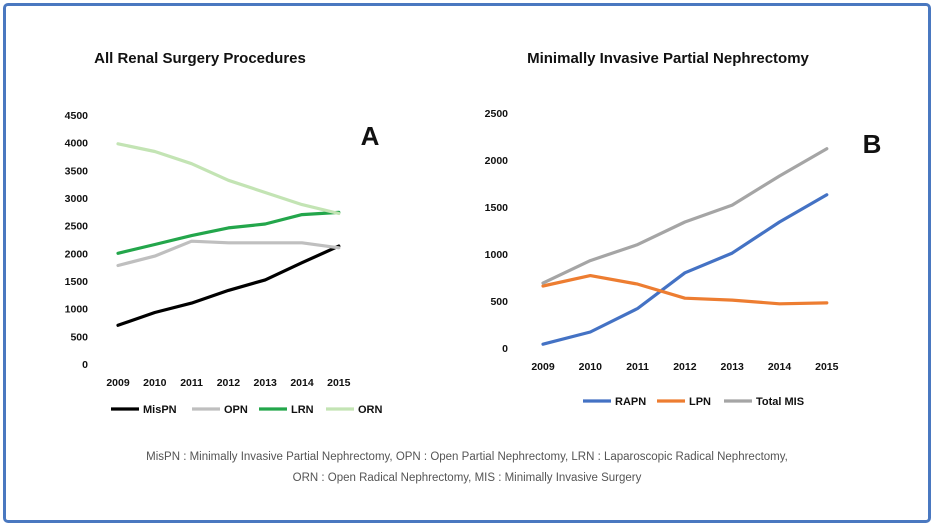 The height and width of the screenshot is (526, 934). Describe the element at coordinates (191, 383) in the screenshot. I see `chart-a-x-tick-label: 2011` at that location.